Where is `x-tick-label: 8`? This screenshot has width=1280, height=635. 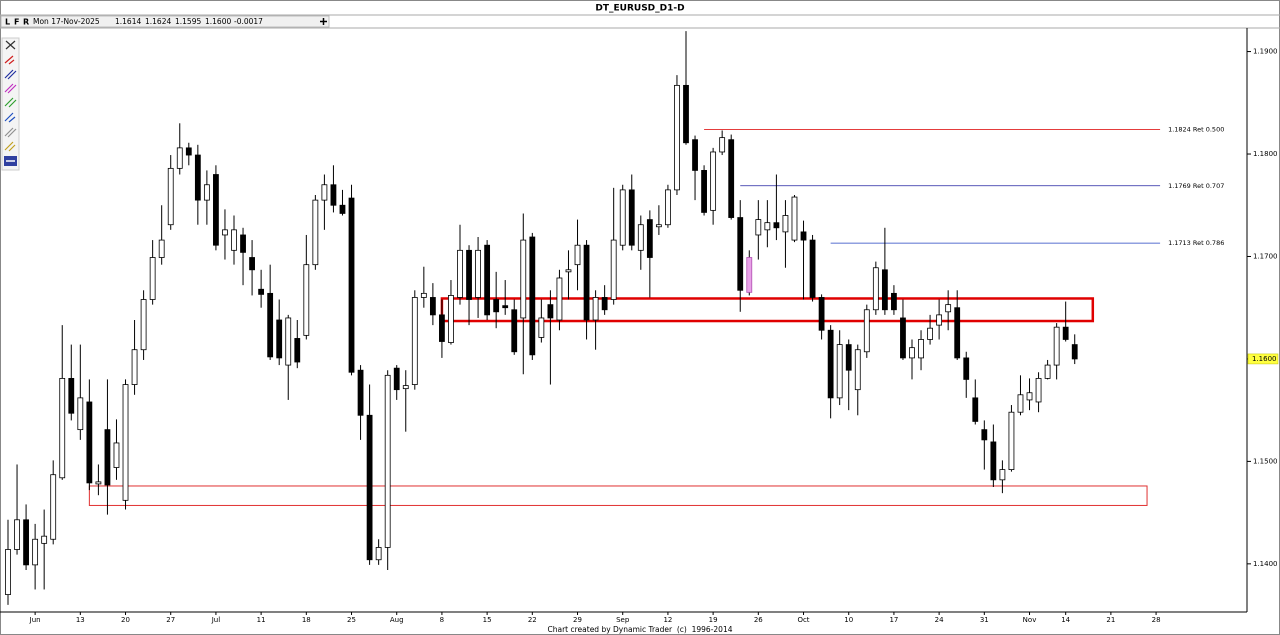
x-tick-label: 8 is located at coordinates (442, 620).